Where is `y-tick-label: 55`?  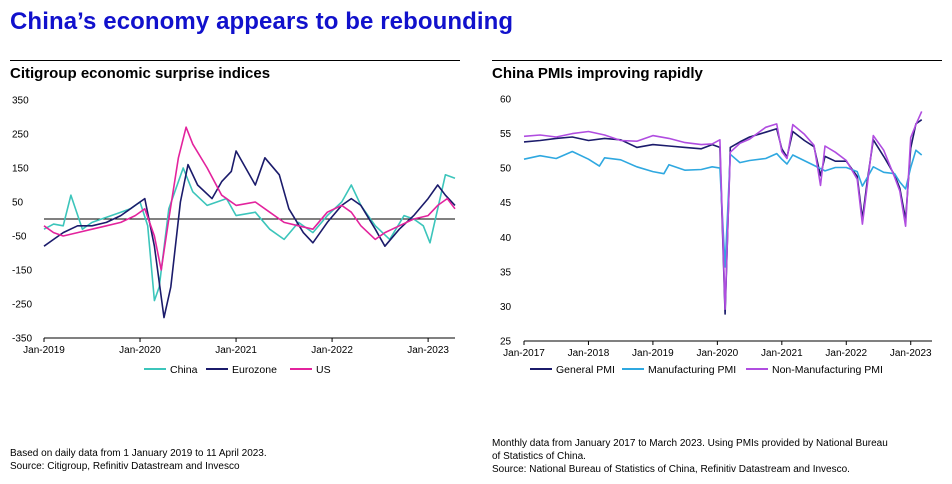 y-tick-label: 55 is located at coordinates (506, 134).